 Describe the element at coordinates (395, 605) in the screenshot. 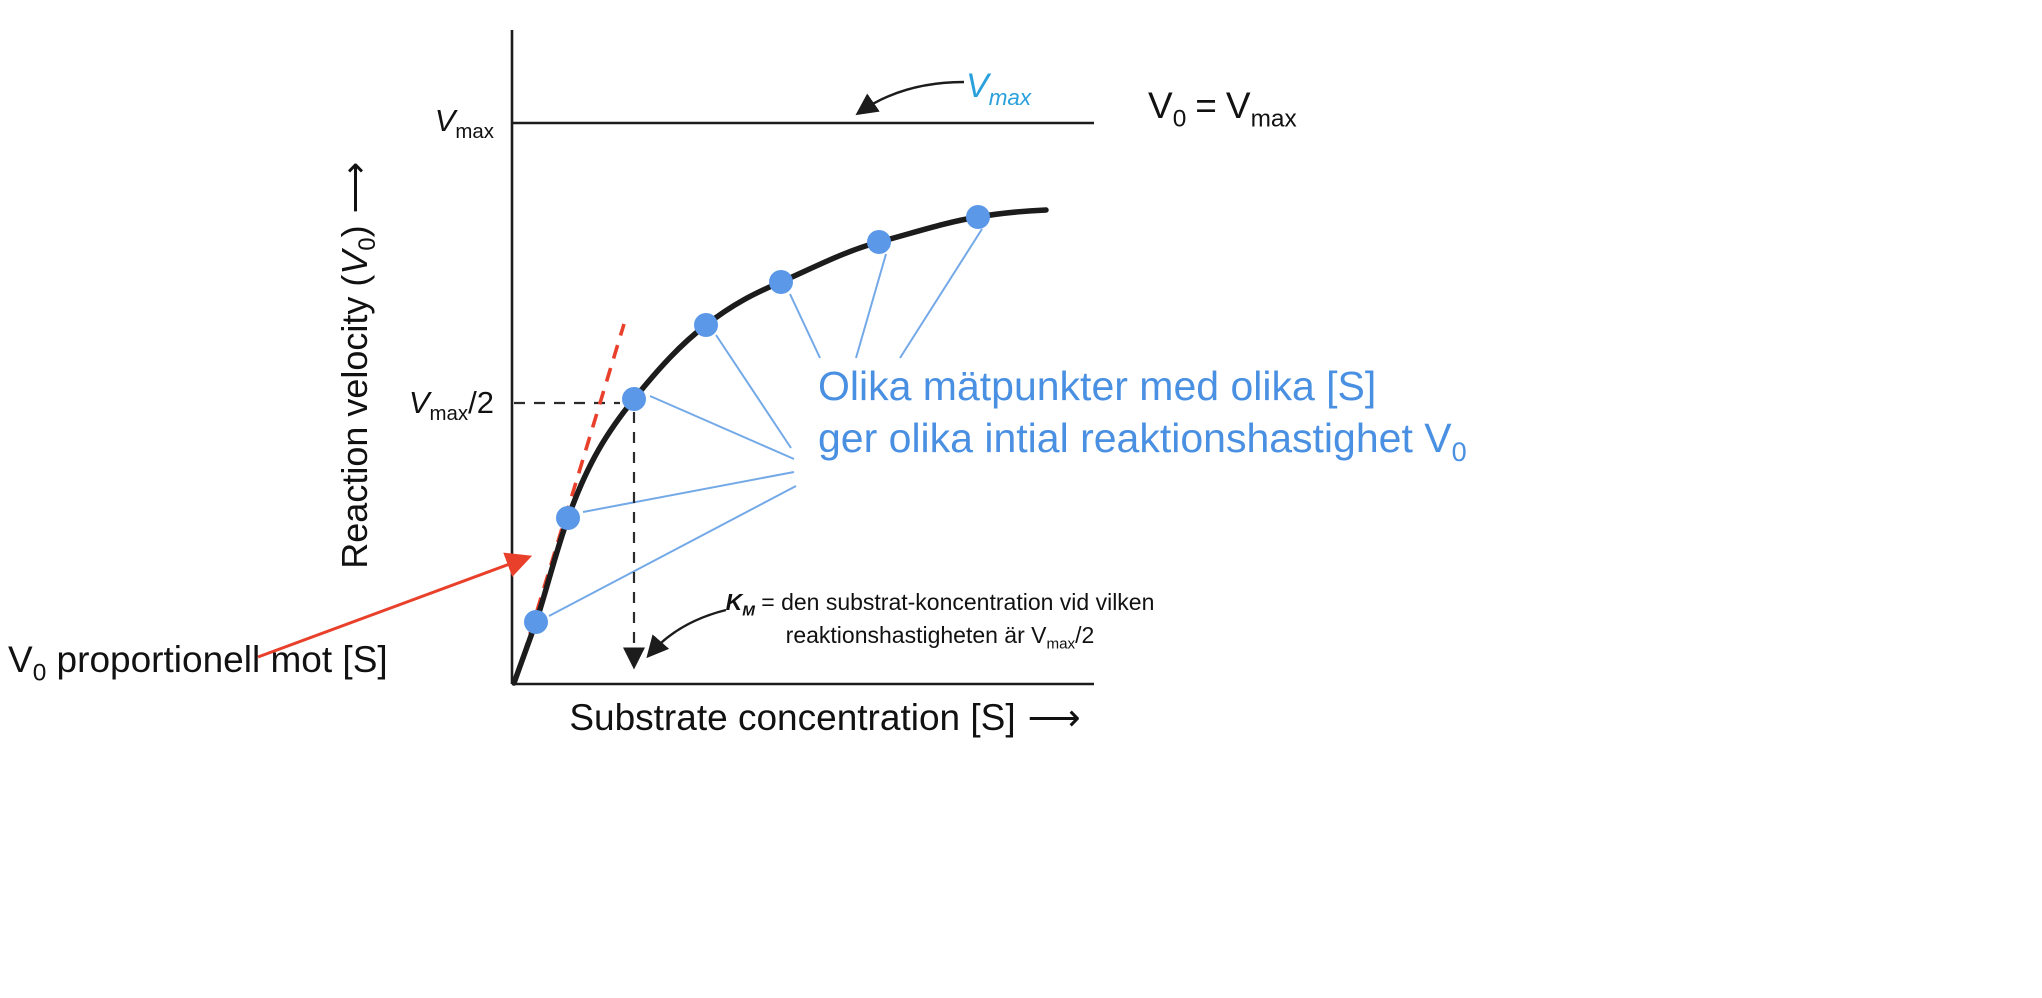

I see `v0-proportional-arrow` at that location.